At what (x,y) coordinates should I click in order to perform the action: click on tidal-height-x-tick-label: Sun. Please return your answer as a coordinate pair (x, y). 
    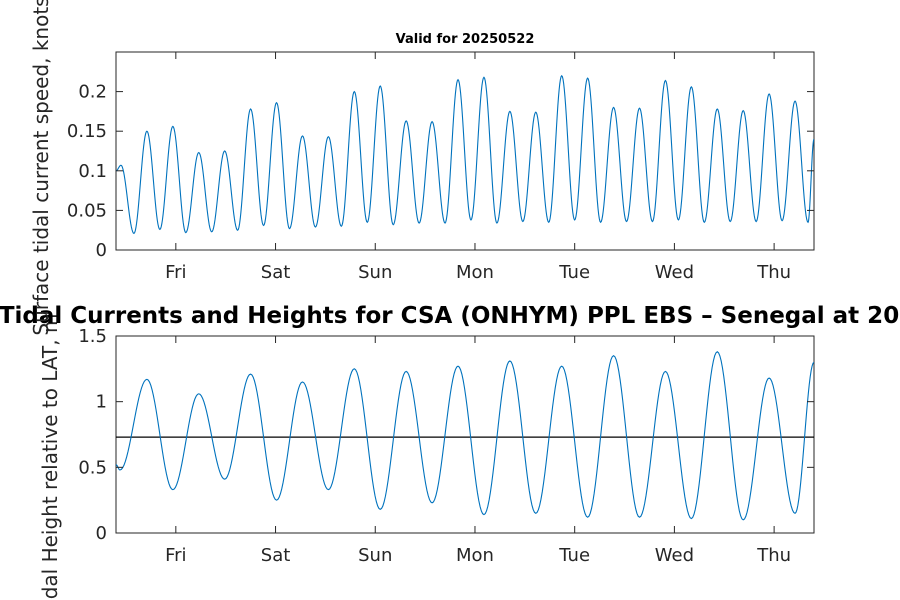
    Looking at the image, I should click on (375, 555).